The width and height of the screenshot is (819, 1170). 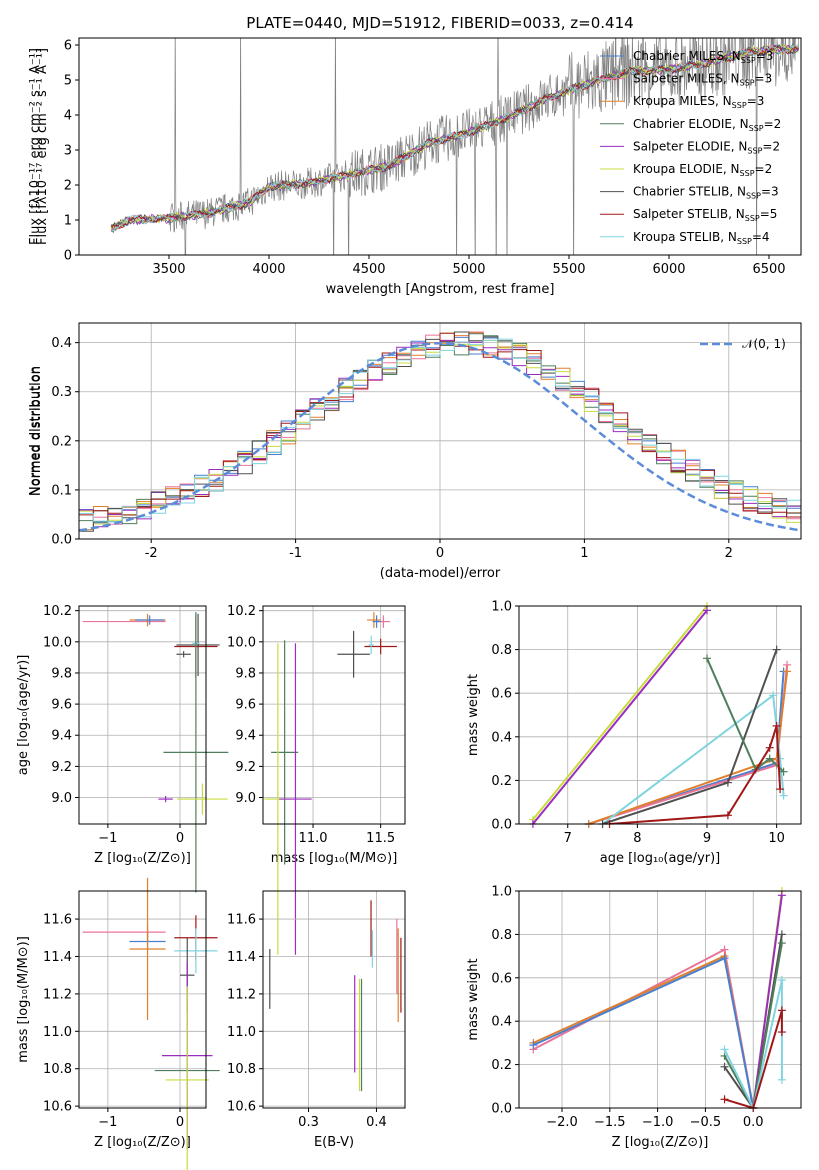 I want to click on y-tick-label: 11.6, so click(x=57, y=920).